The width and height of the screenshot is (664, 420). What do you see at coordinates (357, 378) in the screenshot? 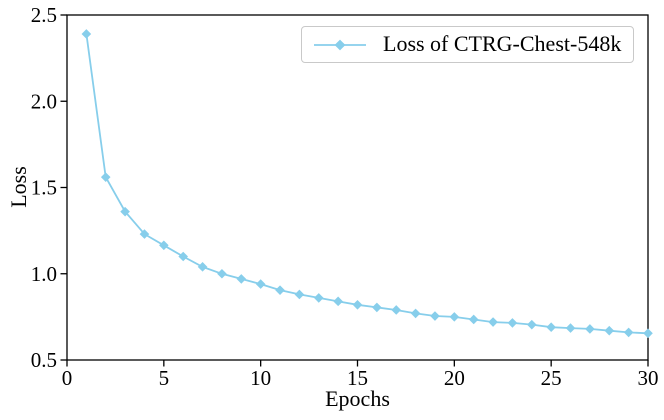
I see `x-tick-label: 15` at bounding box center [357, 378].